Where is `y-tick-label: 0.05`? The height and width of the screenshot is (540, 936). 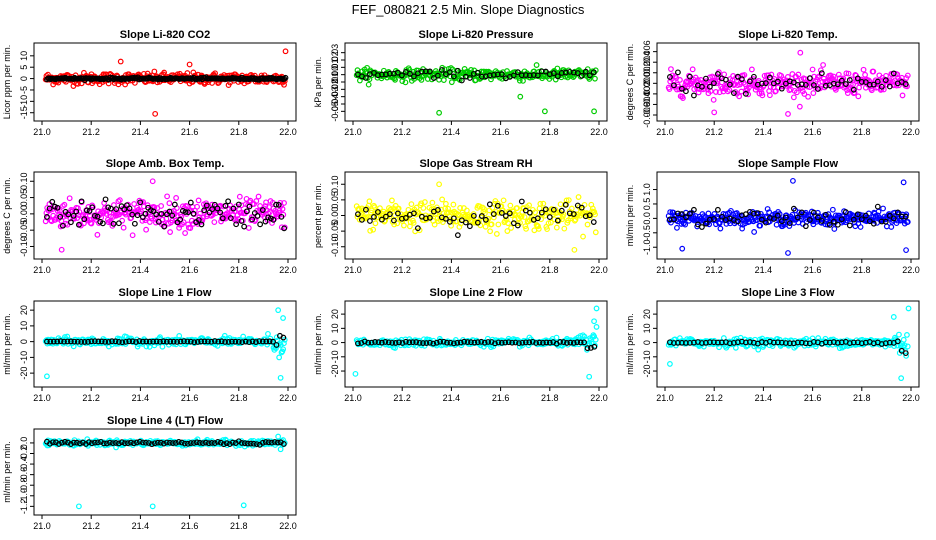 y-tick-label: 0.05 is located at coordinates (24, 198).